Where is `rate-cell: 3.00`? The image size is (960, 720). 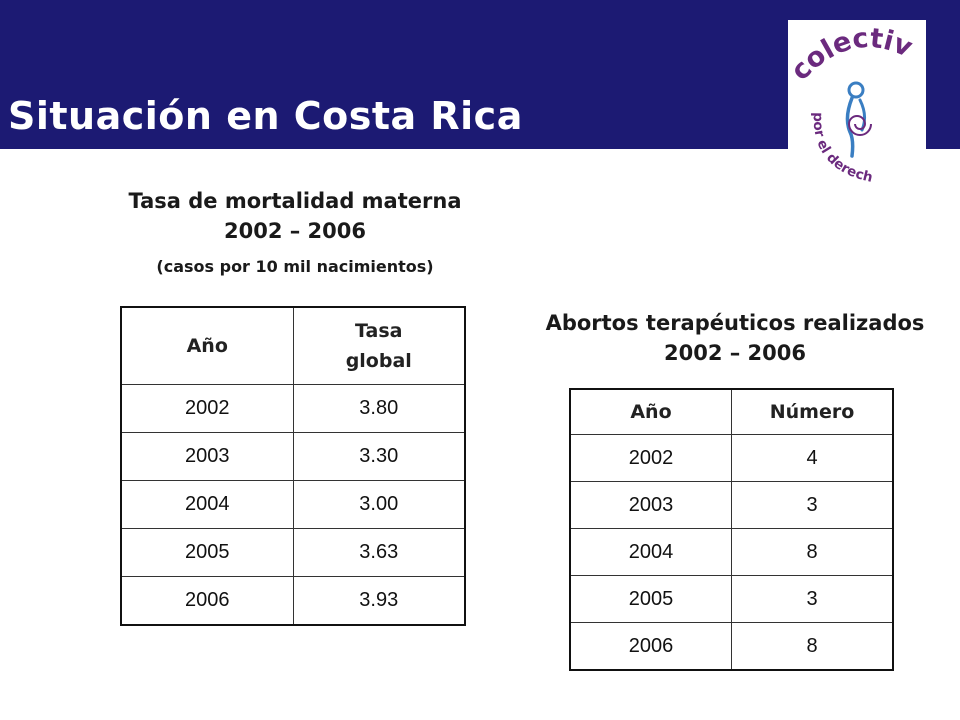
rate-cell: 3.00 is located at coordinates (379, 504).